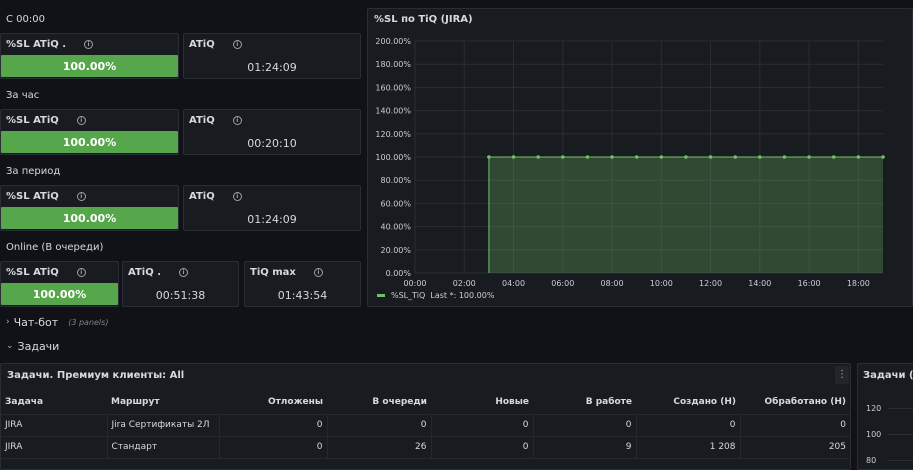 Image resolution: width=913 pixels, height=470 pixels. Describe the element at coordinates (50, 44) in the screenshot. I see `panel-title: %SL ATiQ .i` at that location.